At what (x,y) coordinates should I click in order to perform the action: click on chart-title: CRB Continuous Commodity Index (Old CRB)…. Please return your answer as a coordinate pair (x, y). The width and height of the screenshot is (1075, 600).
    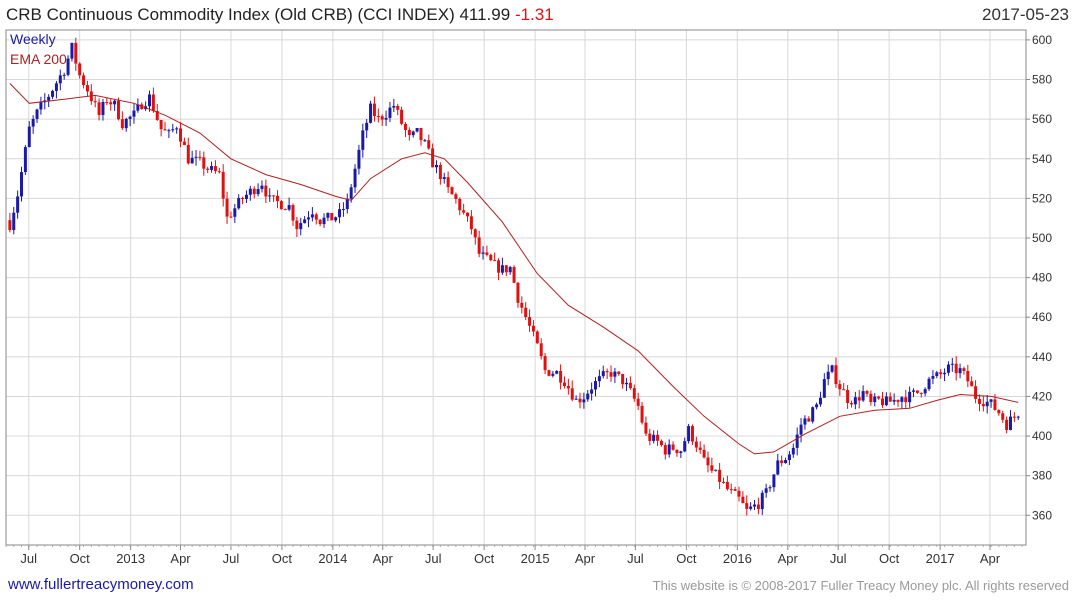
    Looking at the image, I should click on (280, 15).